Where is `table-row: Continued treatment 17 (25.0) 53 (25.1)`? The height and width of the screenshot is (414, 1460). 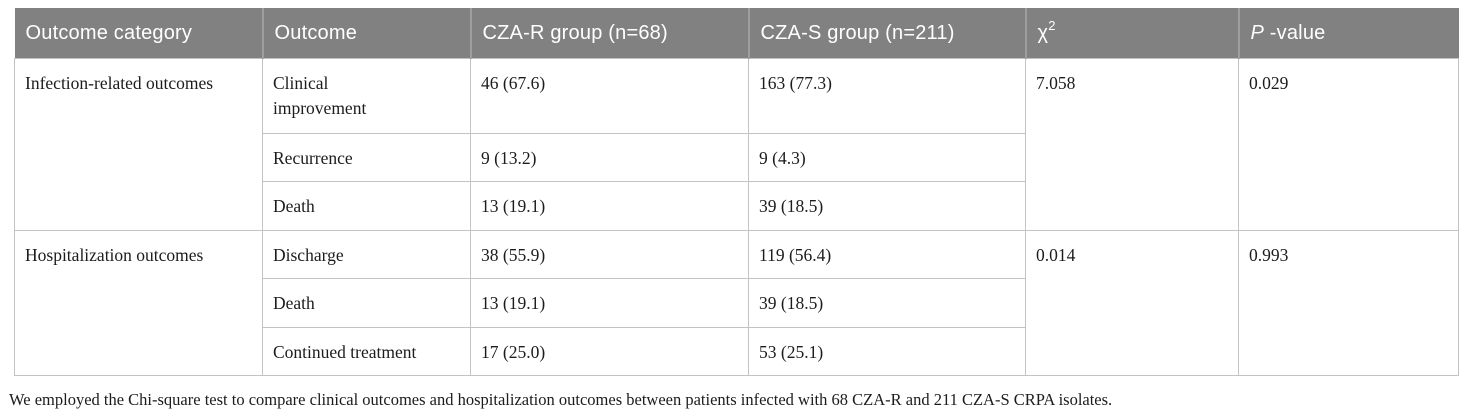
table-row: Continued treatment 17 (25.0) 53 (25.1) is located at coordinates (737, 351).